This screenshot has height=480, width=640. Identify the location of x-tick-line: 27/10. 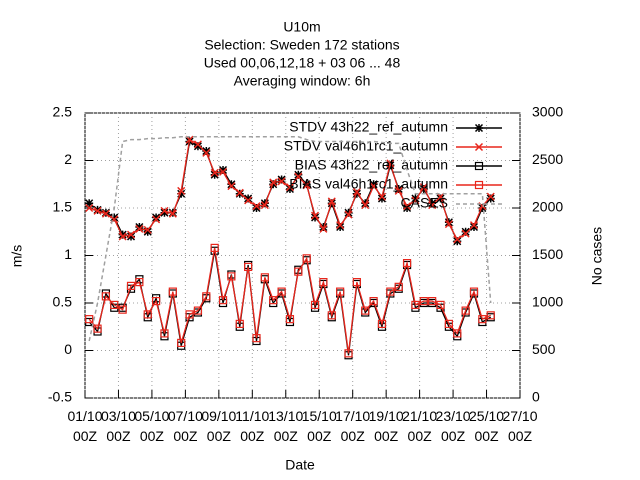
(519, 416).